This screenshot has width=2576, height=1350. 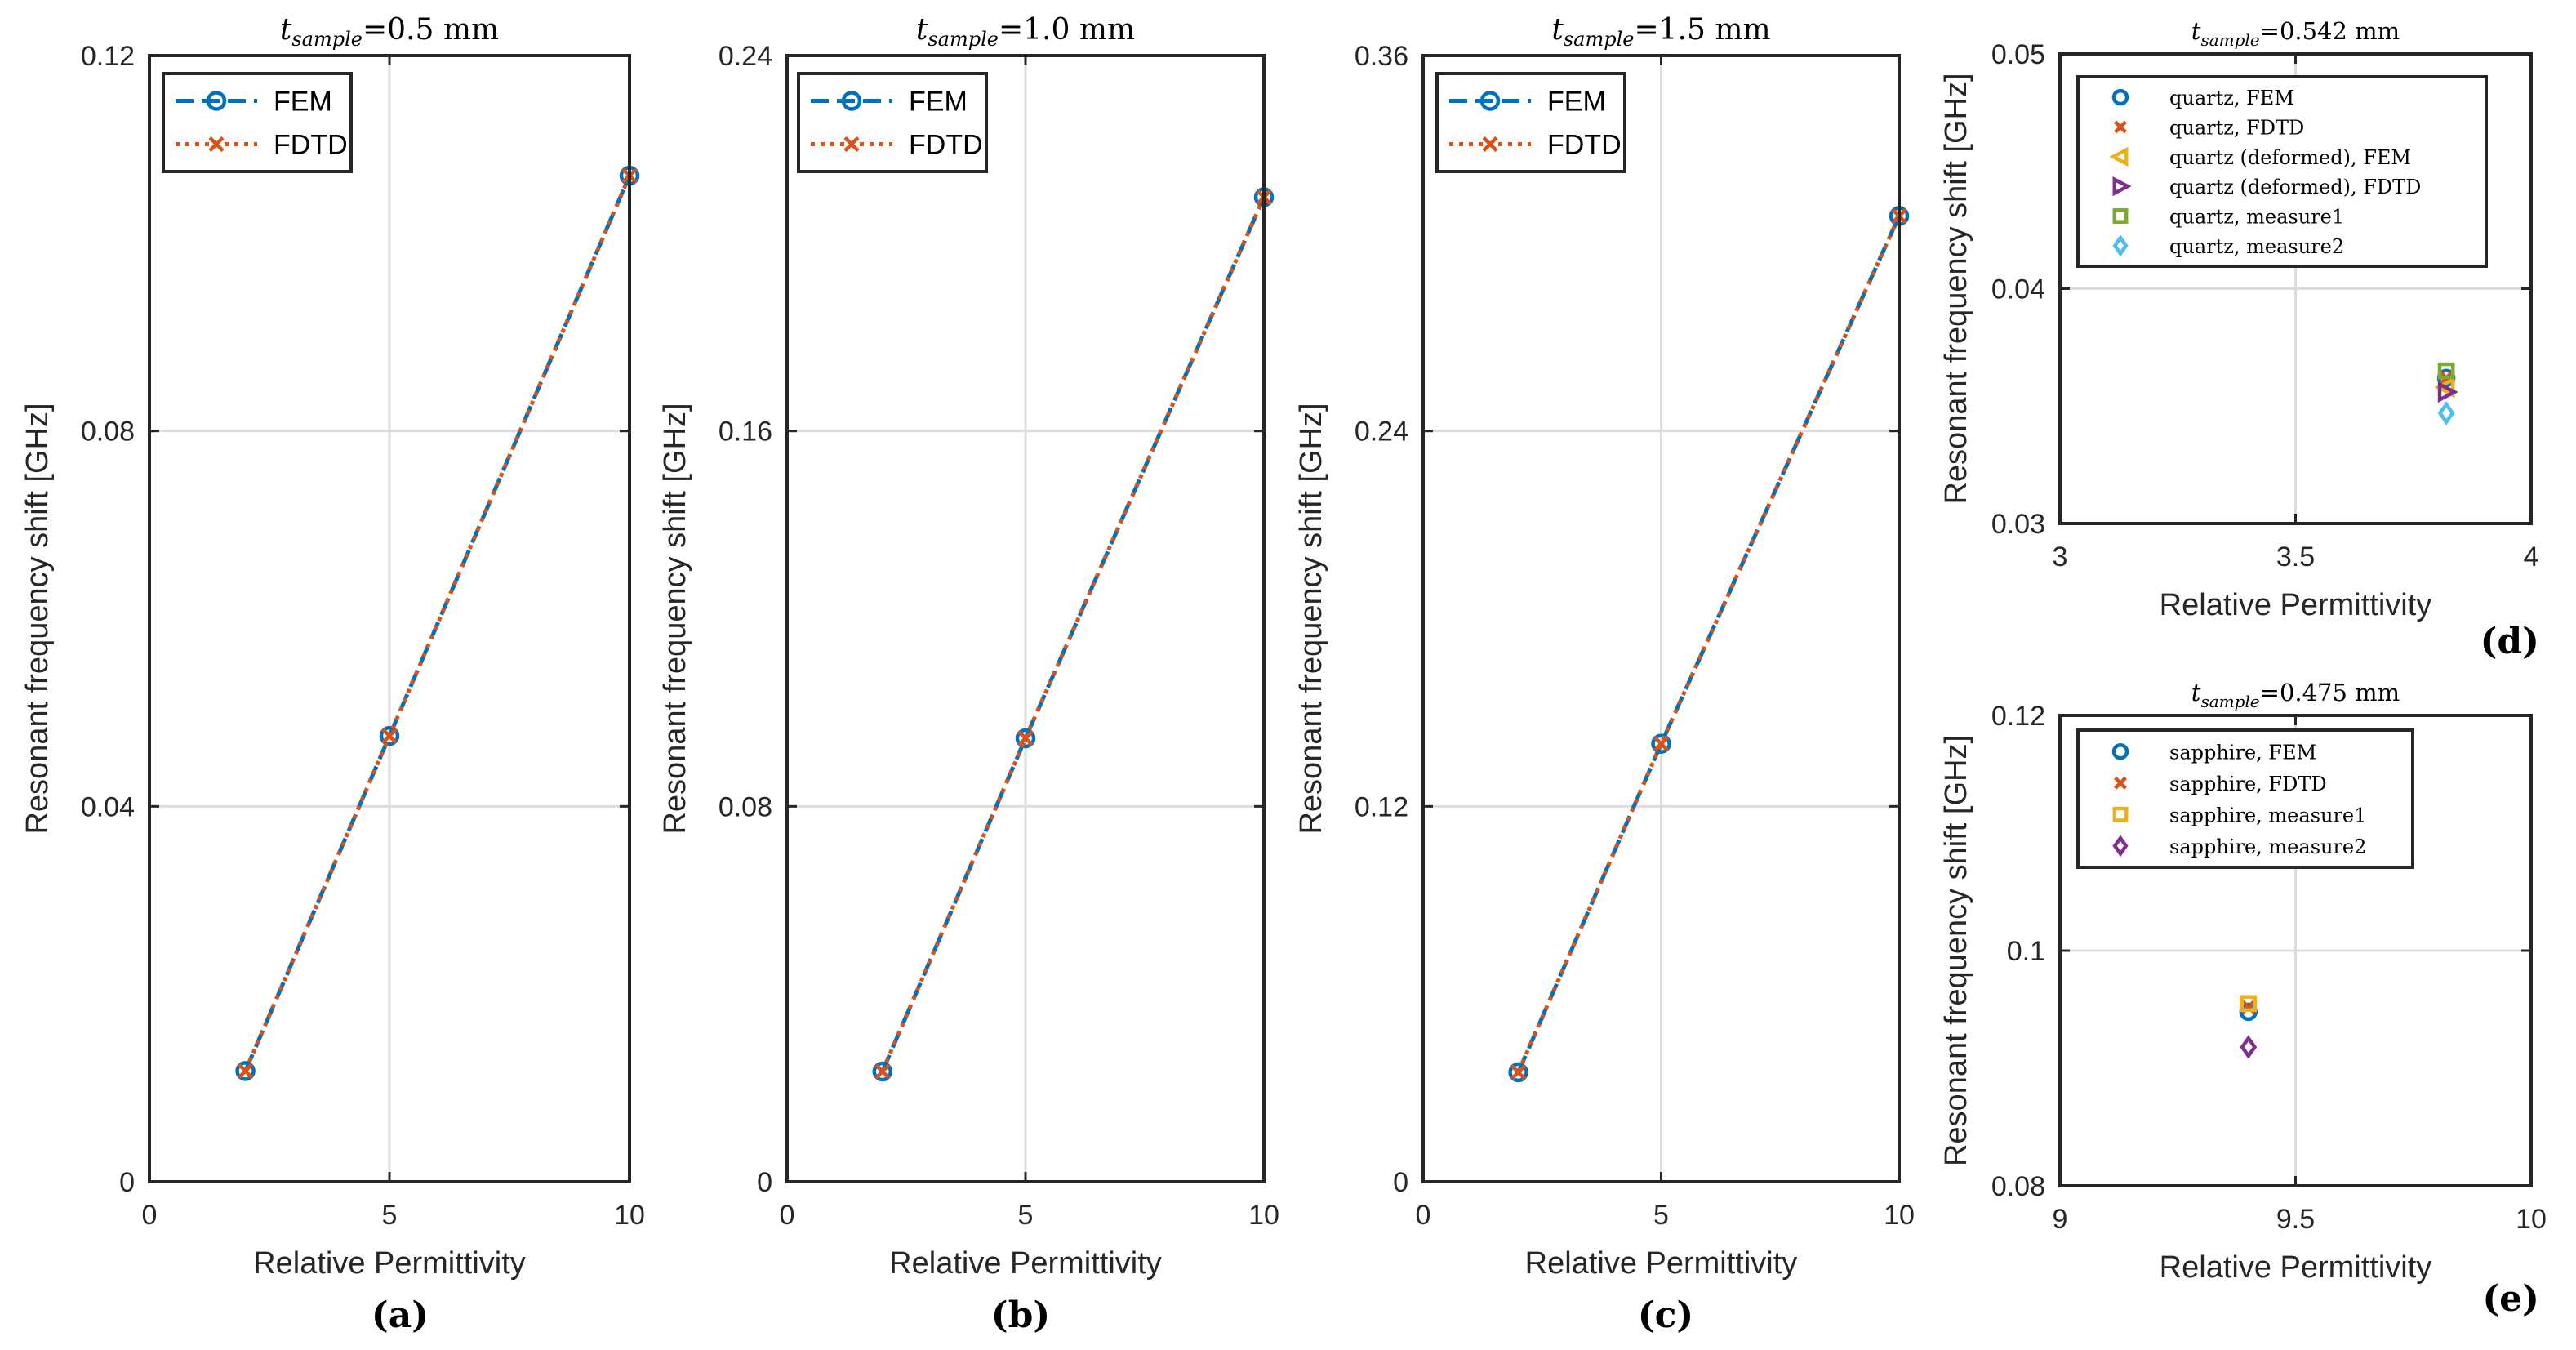 I want to click on series-sapphire-measure1, so click(x=2249, y=1004).